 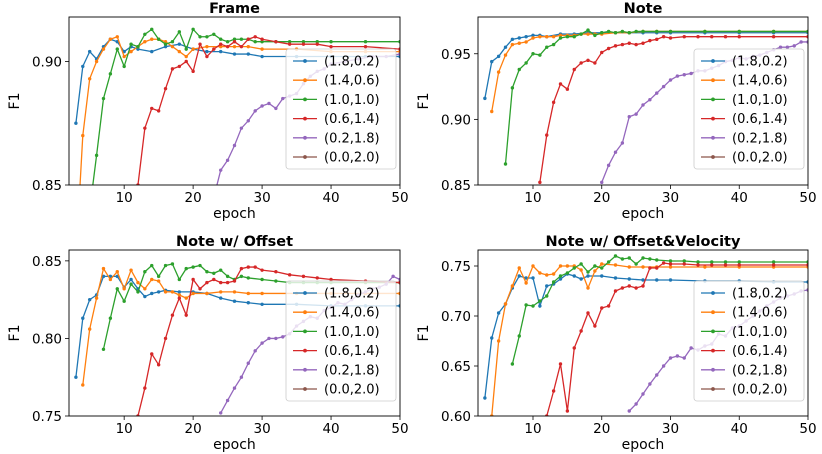 What do you see at coordinates (352, 351) in the screenshot?
I see `legend-label: (0.6,1.4)` at bounding box center [352, 351].